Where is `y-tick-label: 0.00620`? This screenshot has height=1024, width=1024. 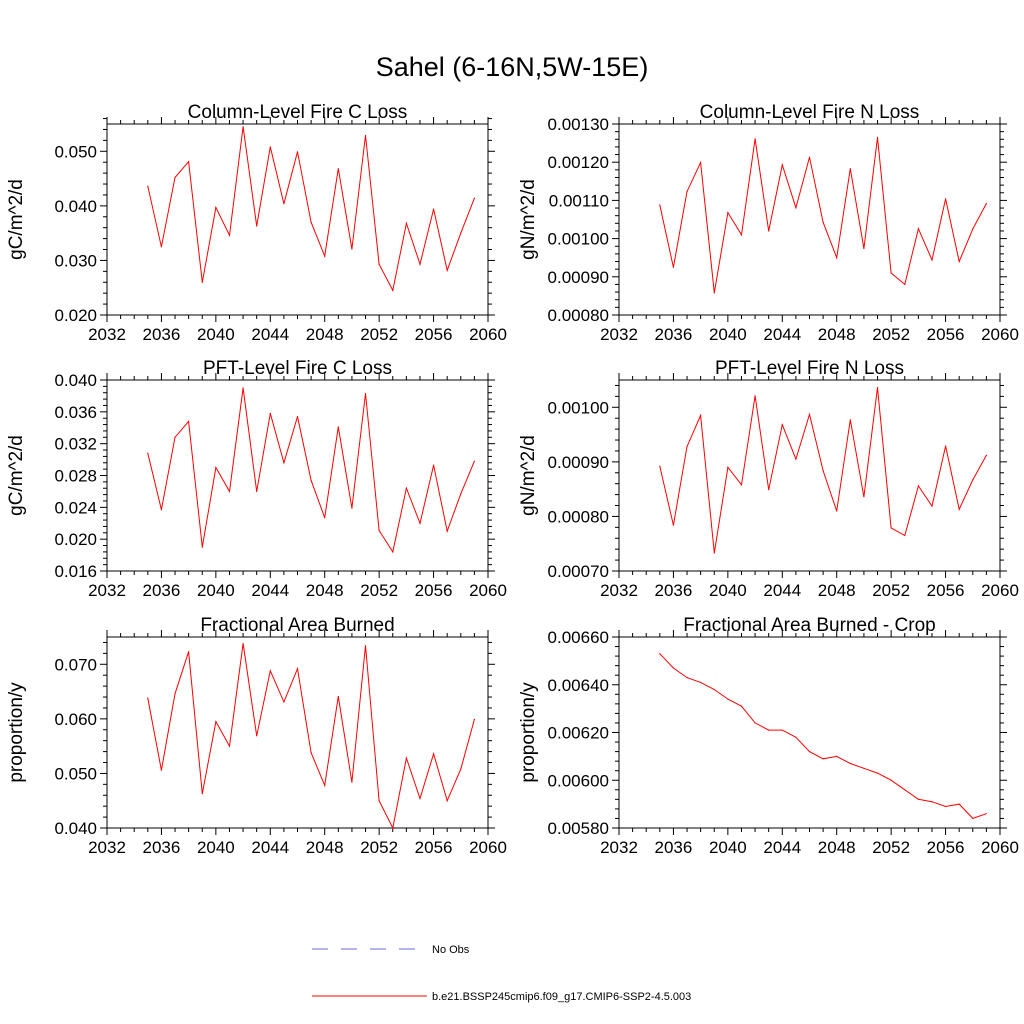
y-tick-label: 0.00620 is located at coordinates (578, 733).